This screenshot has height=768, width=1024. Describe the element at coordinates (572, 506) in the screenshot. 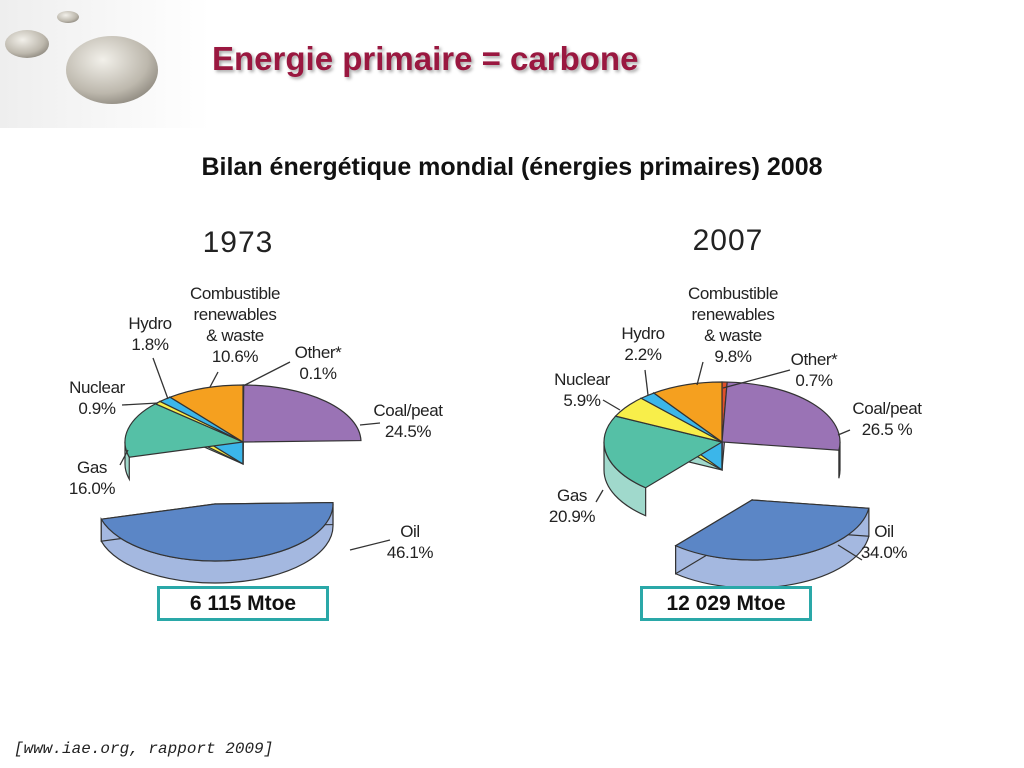

I see `label-gas-2007: Gas 20.9%` at that location.